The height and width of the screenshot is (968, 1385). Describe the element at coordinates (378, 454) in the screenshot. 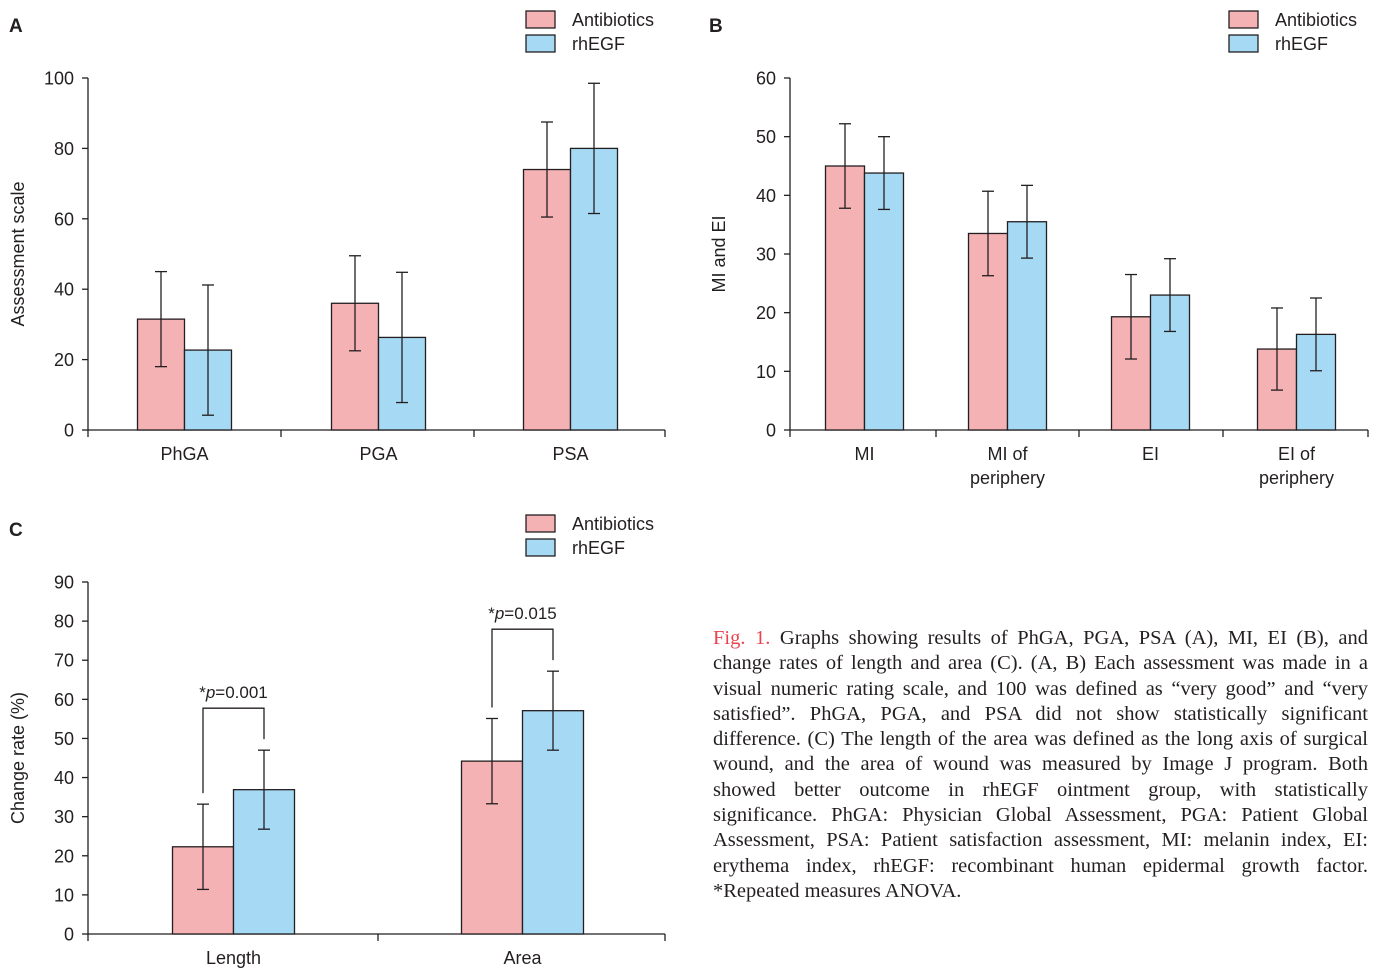

I see `x-category-label: PGA` at that location.